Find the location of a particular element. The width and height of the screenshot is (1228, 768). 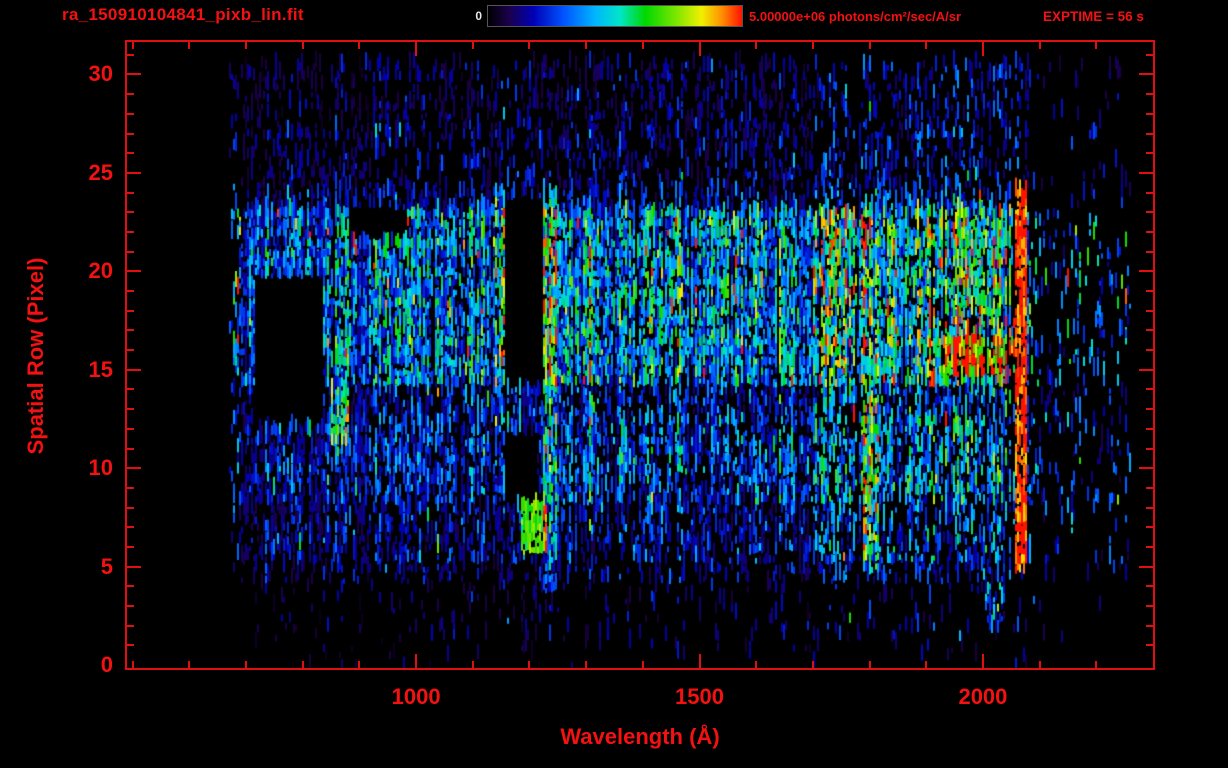

y-tick-label: 15 is located at coordinates (100, 369).